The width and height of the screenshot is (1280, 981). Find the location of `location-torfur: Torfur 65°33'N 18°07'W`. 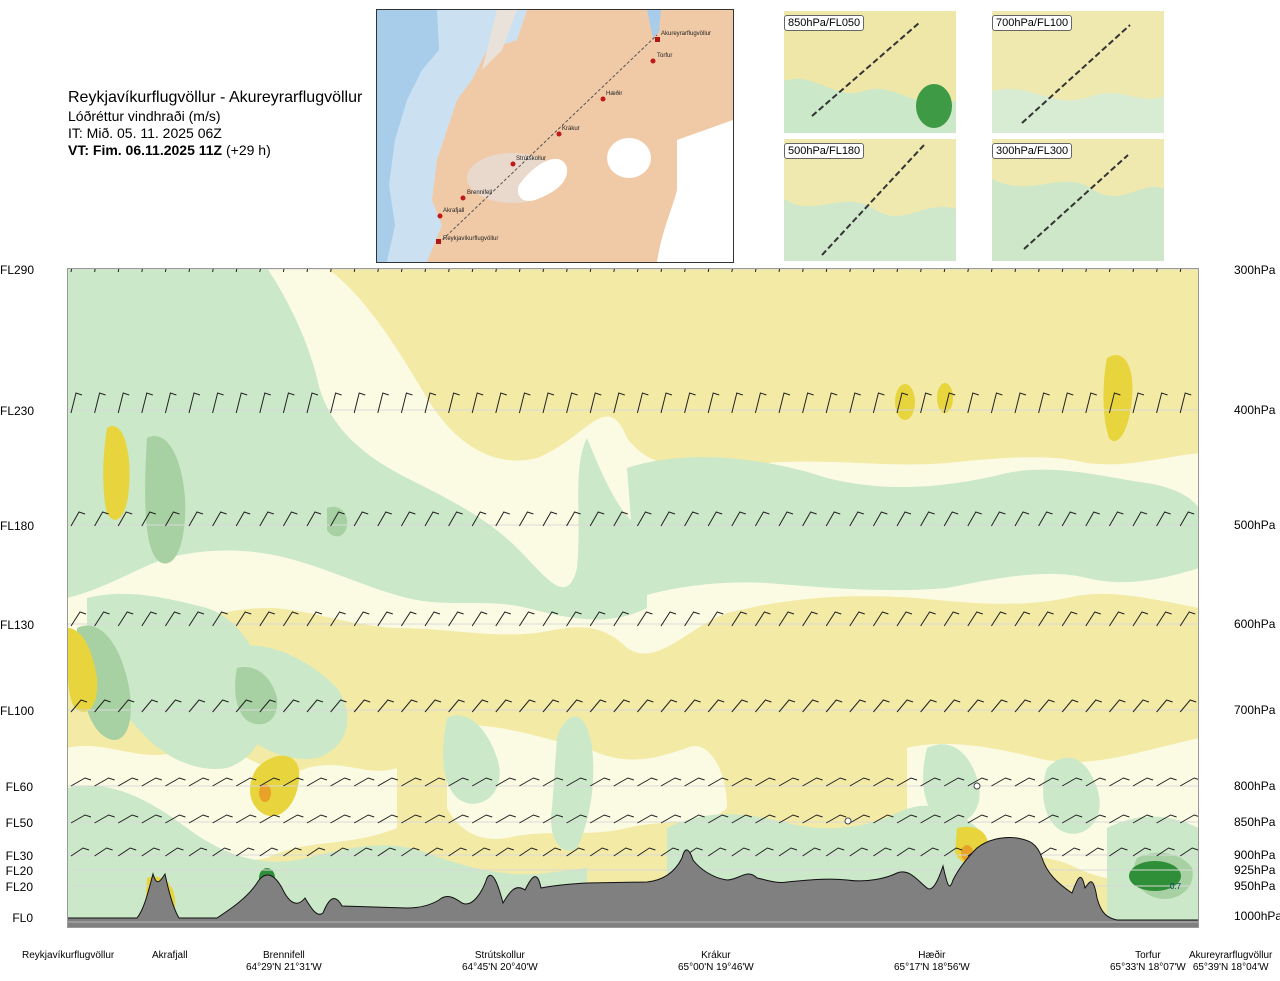

location-torfur: Torfur 65°33'N 18°07'W is located at coordinates (1148, 962).